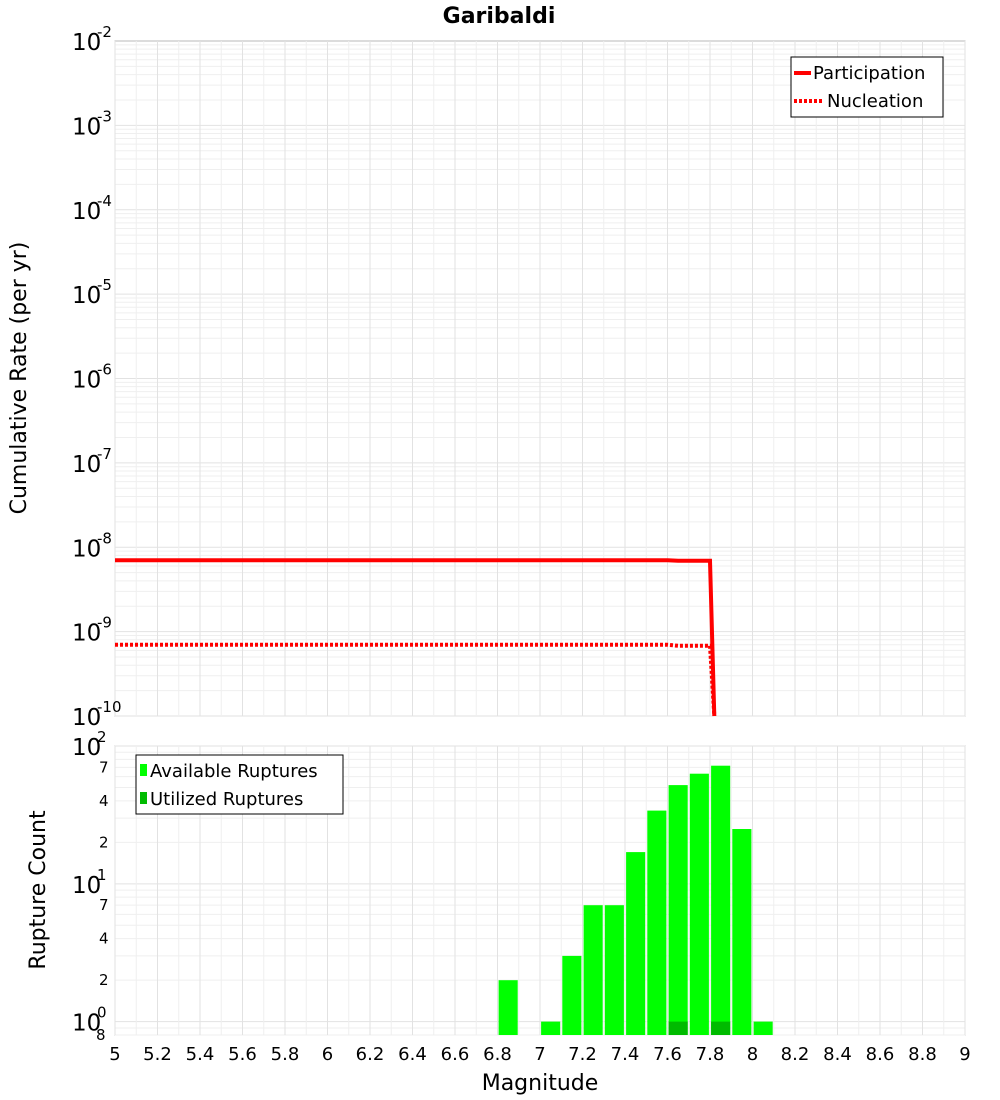 The width and height of the screenshot is (1000, 1100). I want to click on magnitude-x-tick-label: 9, so click(964, 1054).